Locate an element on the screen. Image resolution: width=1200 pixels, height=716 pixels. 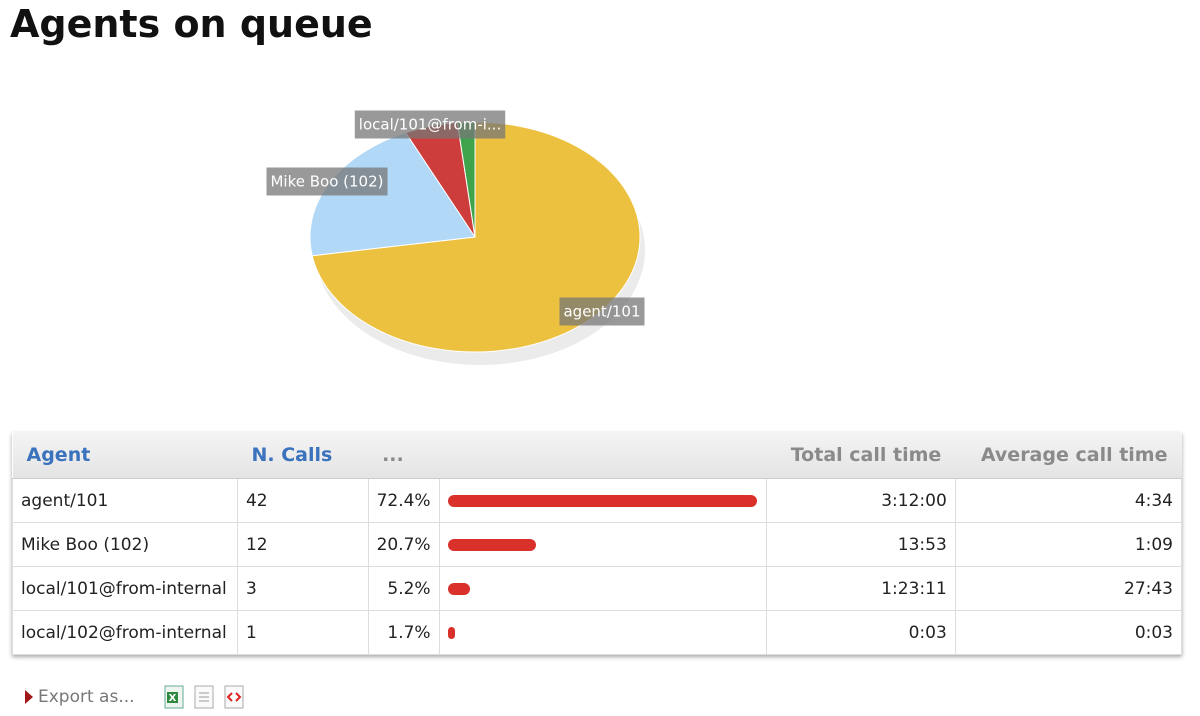
slice-label: agent/101 is located at coordinates (601, 312).